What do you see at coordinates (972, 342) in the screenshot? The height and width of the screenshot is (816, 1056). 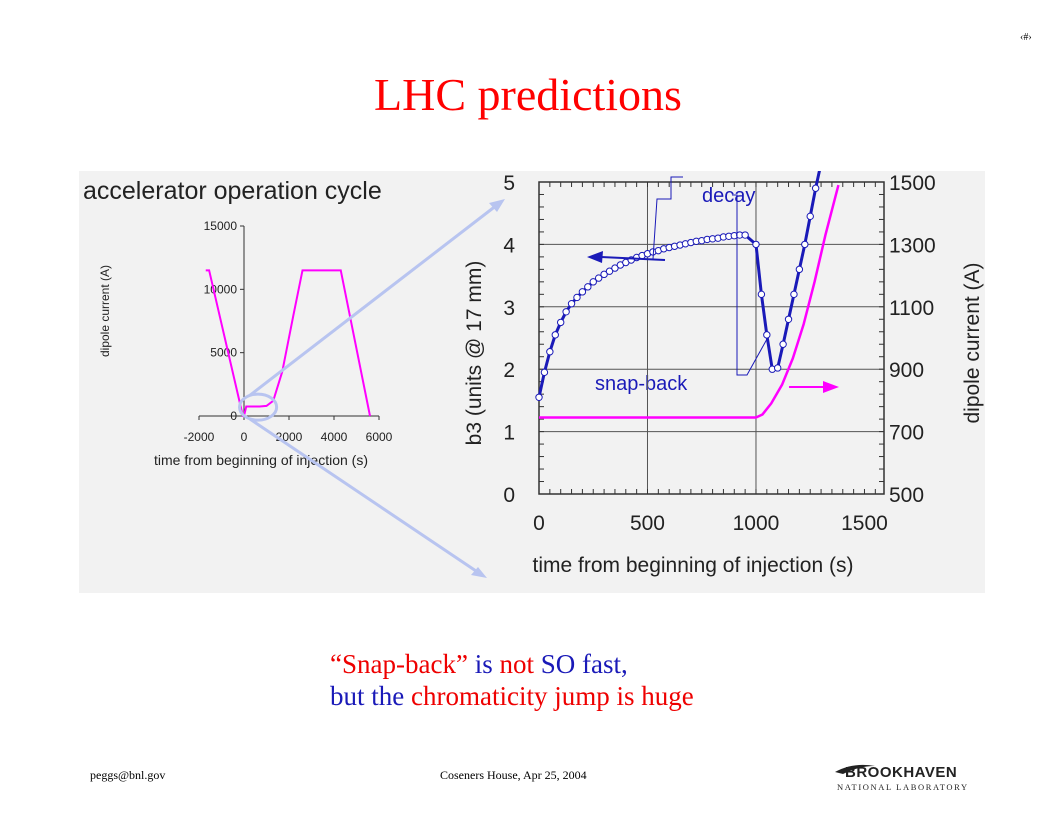 I see `zoom-chart-y2label: dipole current (A)` at bounding box center [972, 342].